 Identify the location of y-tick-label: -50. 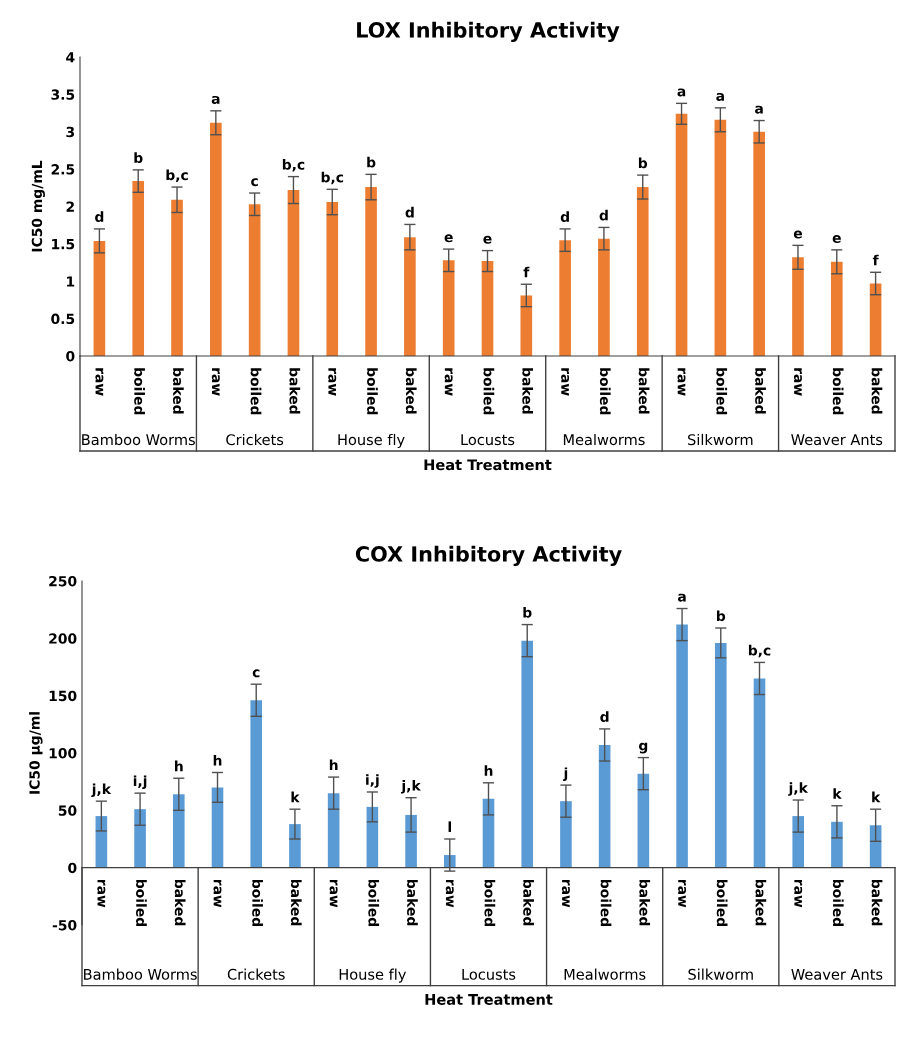
(64, 925).